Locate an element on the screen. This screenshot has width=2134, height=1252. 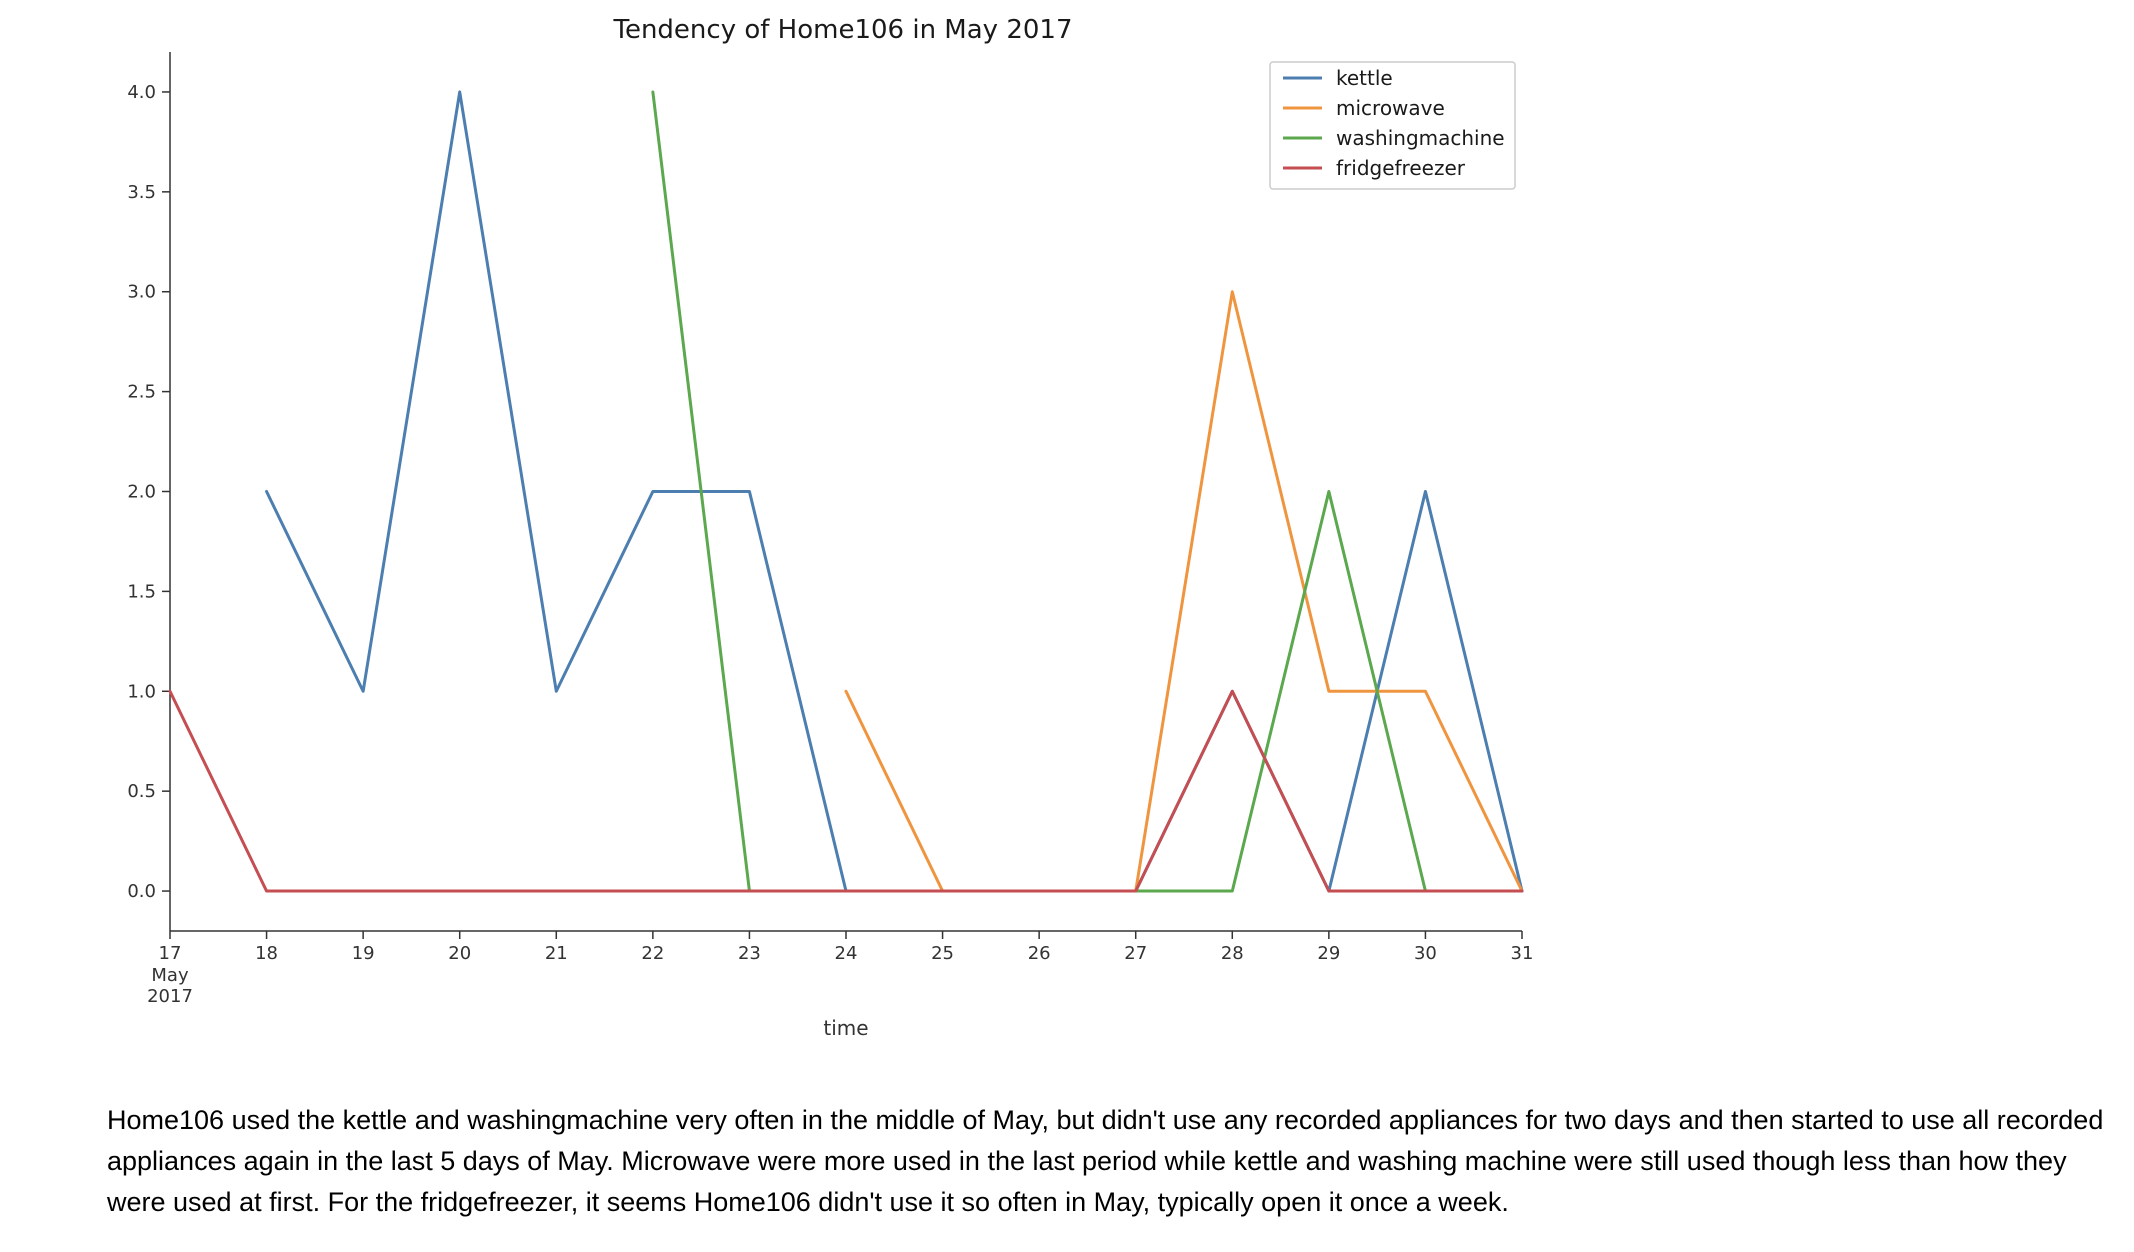
y-tick-label: 1.0 is located at coordinates (141, 691).